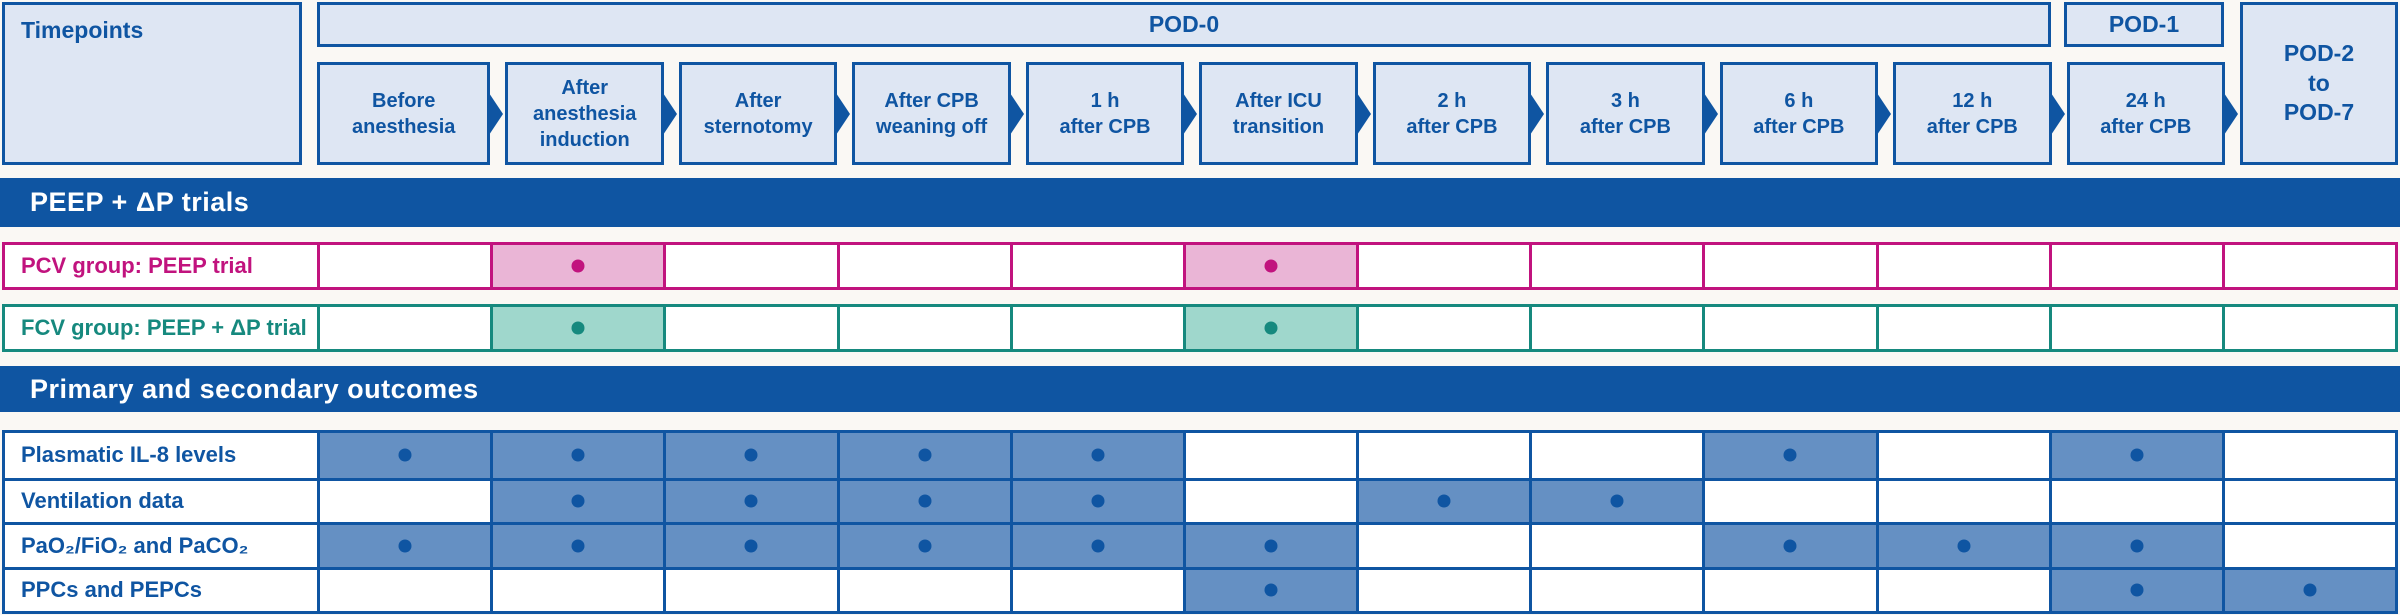  Describe the element at coordinates (152, 83) in the screenshot. I see `timepoints-header-box: Timepoints` at that location.